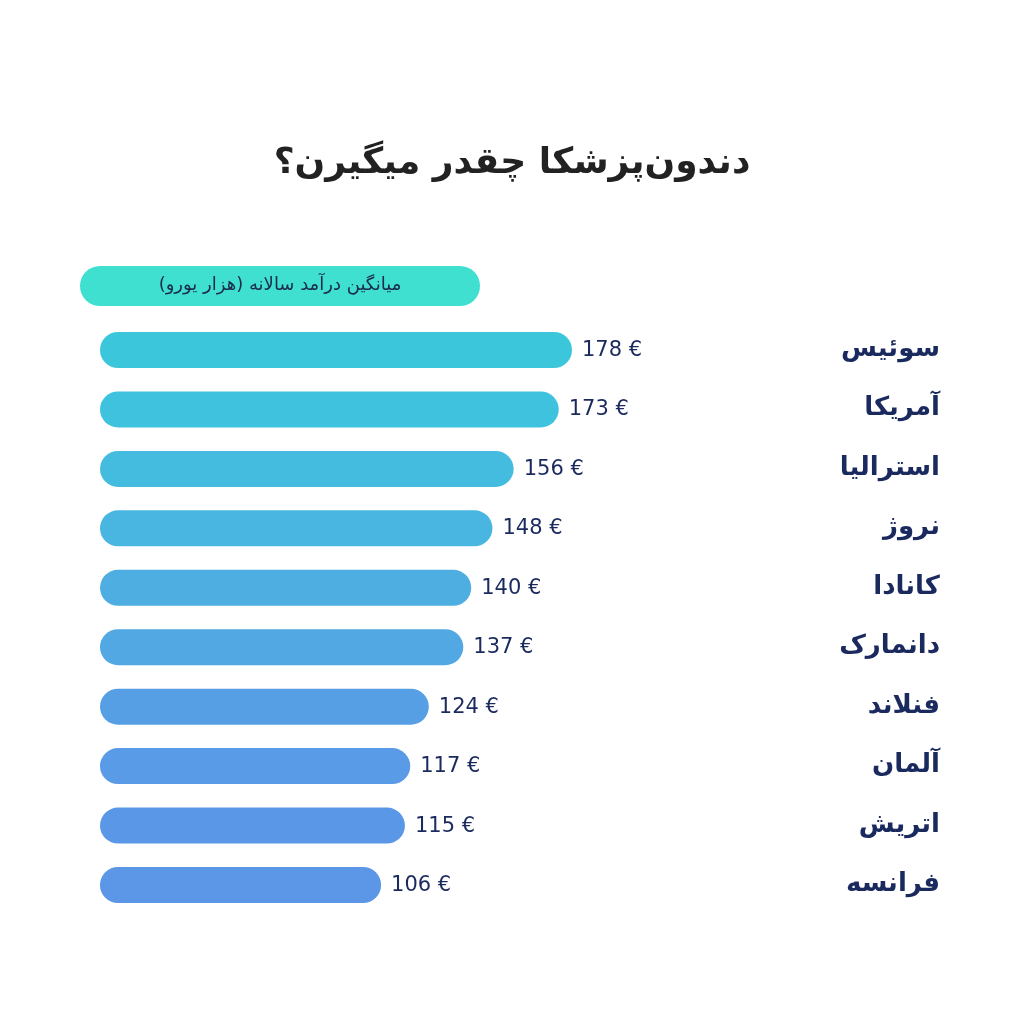 This screenshot has width=1024, height=1024. Describe the element at coordinates (890, 347) in the screenshot. I see `y-tick-label: سوئیس` at that location.